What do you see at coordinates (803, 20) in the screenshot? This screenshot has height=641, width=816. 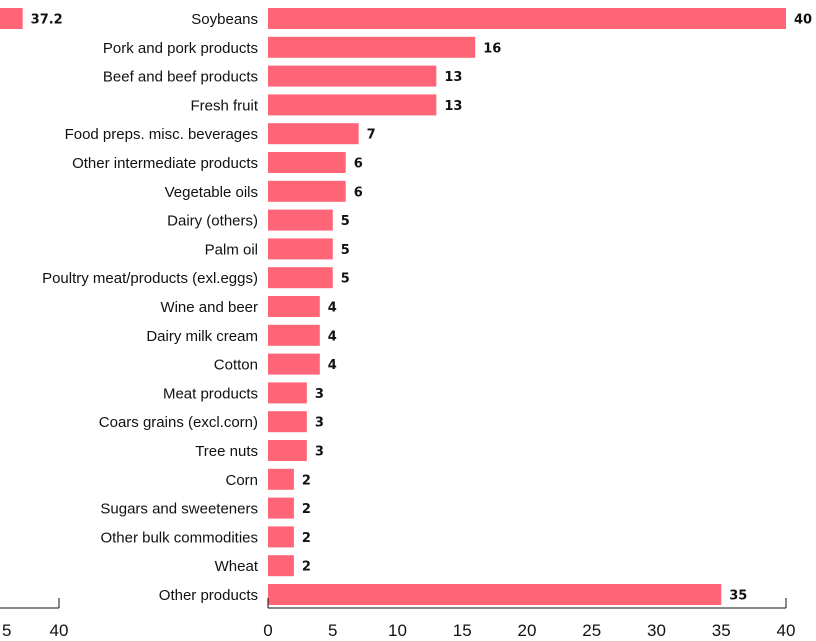 I see `value-label: 40` at bounding box center [803, 20].